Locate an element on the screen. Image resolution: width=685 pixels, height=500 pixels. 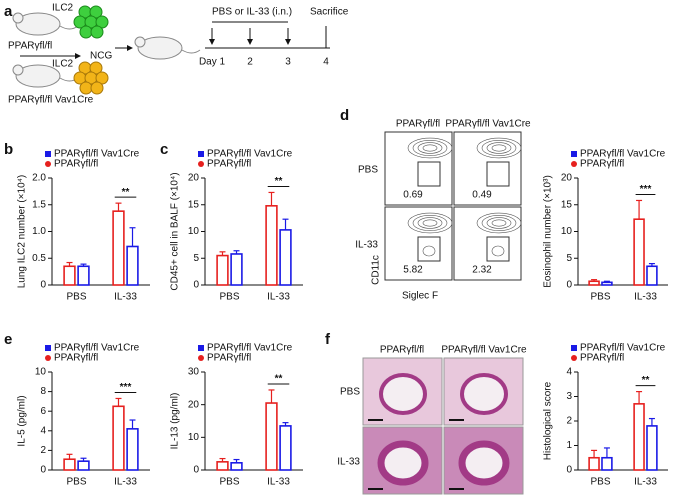
histology-images is located at coordinates (443, 426).